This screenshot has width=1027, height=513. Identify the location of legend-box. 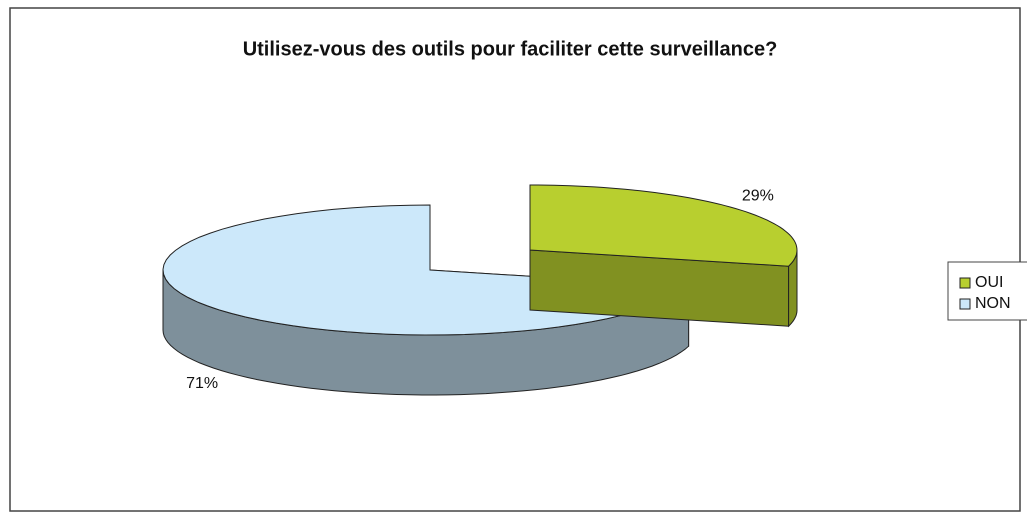
(987, 291).